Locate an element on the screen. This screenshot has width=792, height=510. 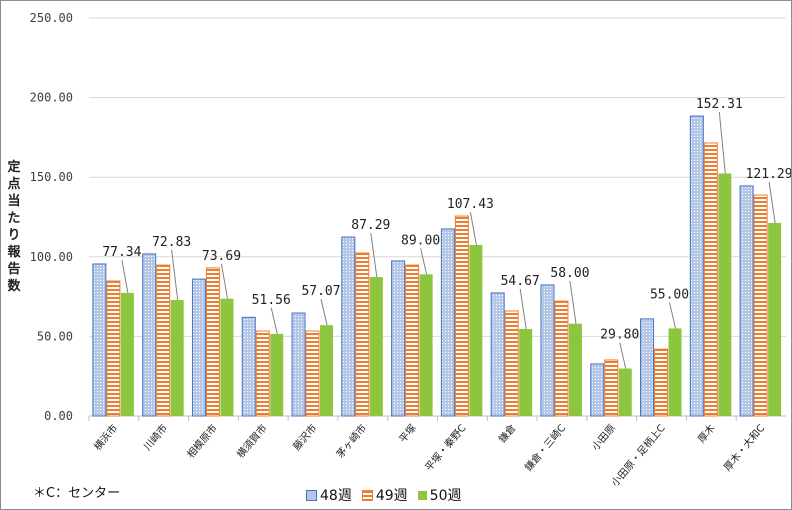
x-category-label: 横須賀市 is located at coordinates (252, 441).